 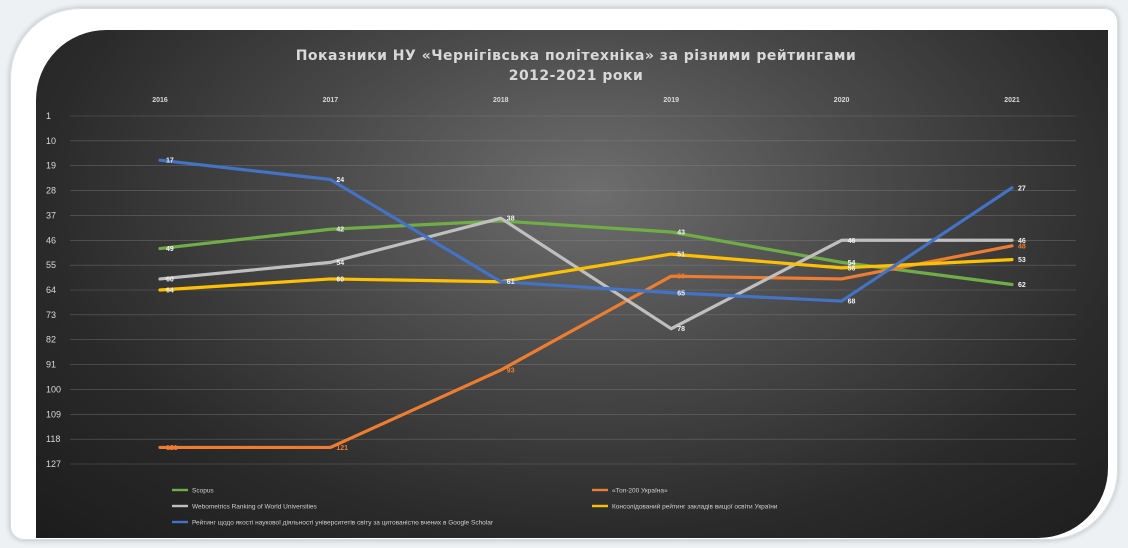 I want to click on x-tick-label: 2016, so click(x=160, y=100).